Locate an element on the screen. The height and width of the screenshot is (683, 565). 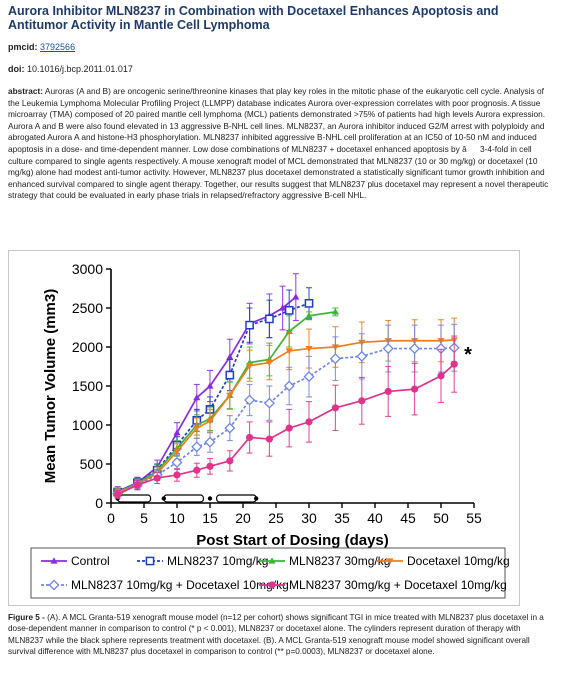
x-tick-label: 50 is located at coordinates (441, 518).